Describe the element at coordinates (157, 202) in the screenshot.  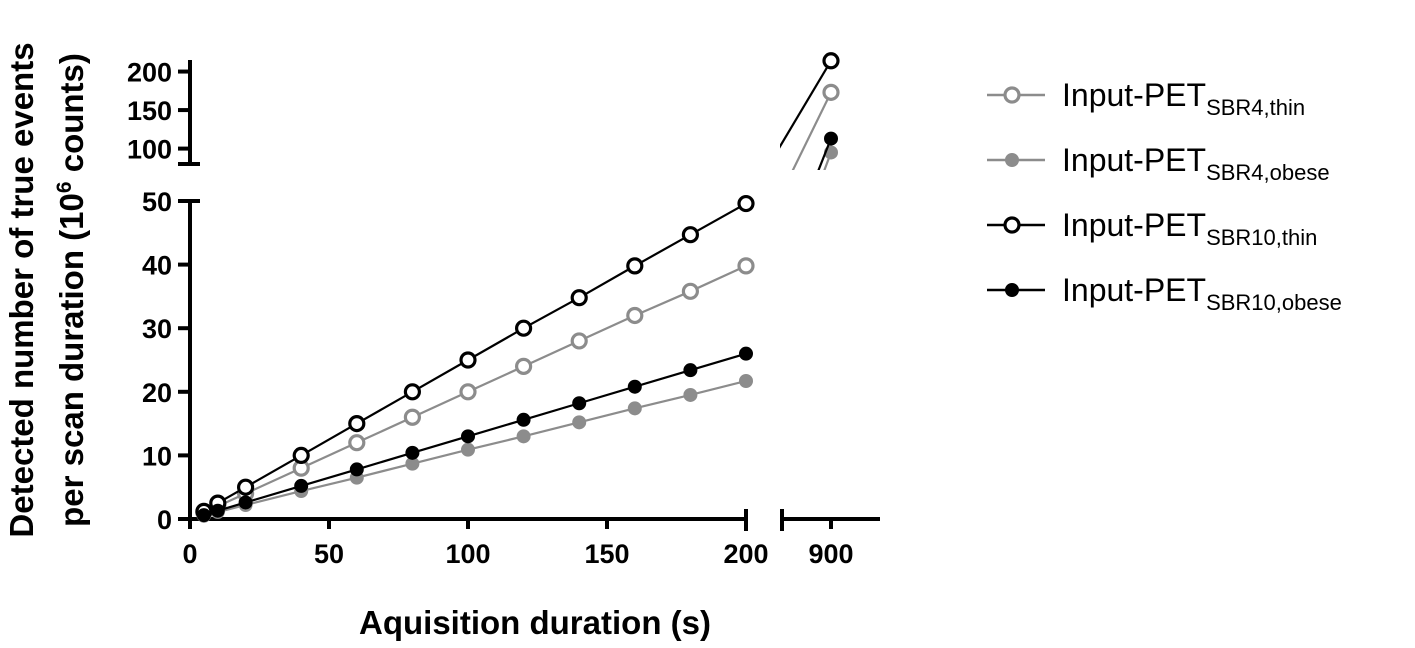
I see `y-tick-label: 50` at that location.